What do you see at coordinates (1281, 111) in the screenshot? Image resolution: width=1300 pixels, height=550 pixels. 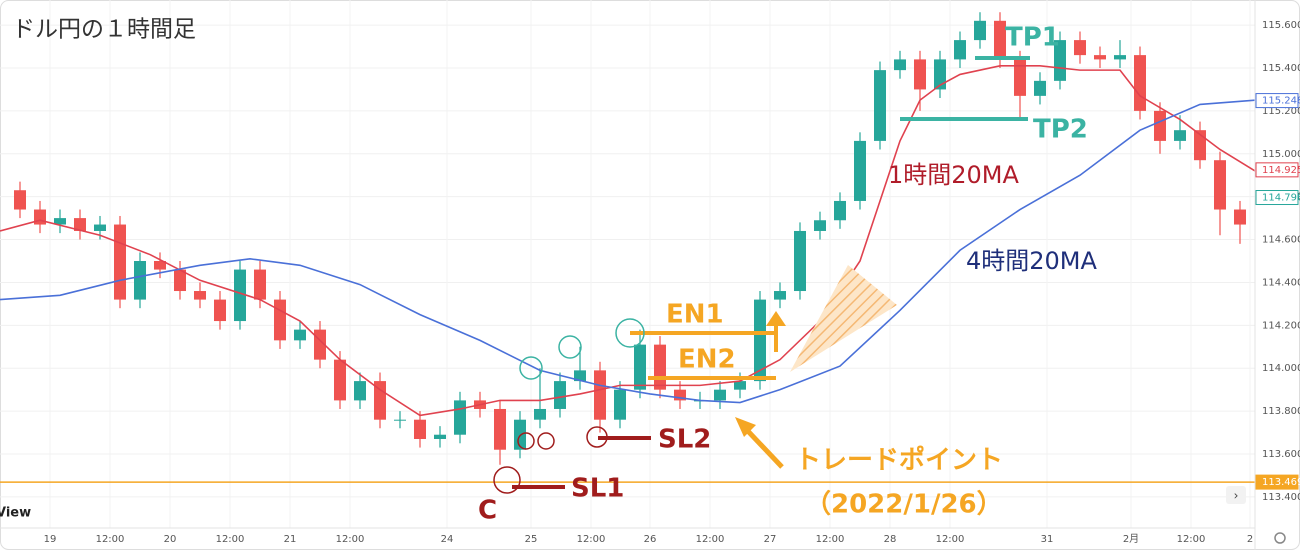 I see `y-tick-label: 115.200` at bounding box center [1281, 111].